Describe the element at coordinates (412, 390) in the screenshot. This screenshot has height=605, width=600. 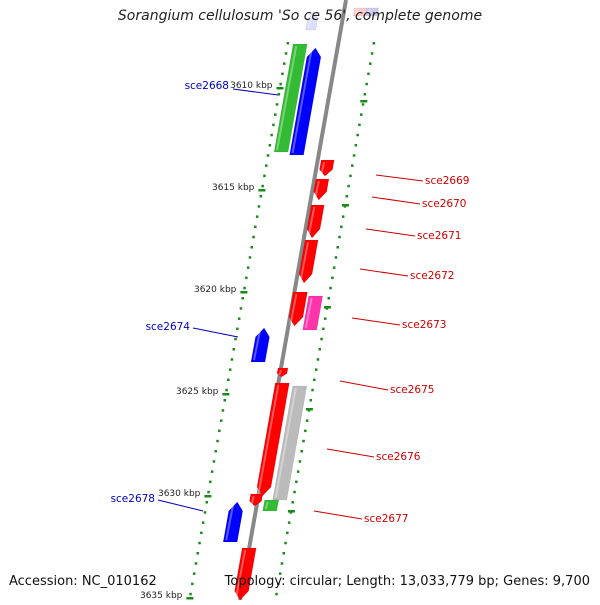
I see `gene-label: sce2675` at that location.